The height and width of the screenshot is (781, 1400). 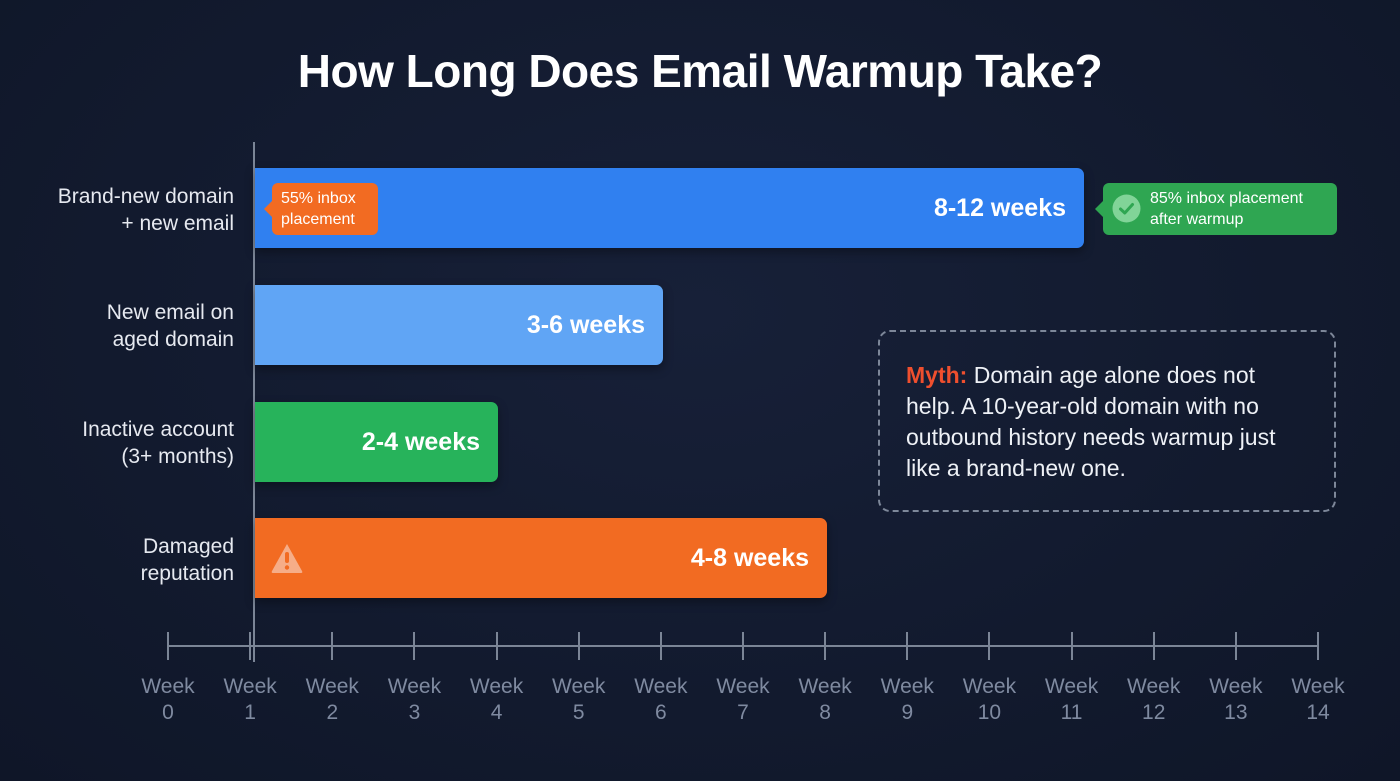 I want to click on callout-text: 85% inbox placement after warmup, so click(x=1226, y=209).